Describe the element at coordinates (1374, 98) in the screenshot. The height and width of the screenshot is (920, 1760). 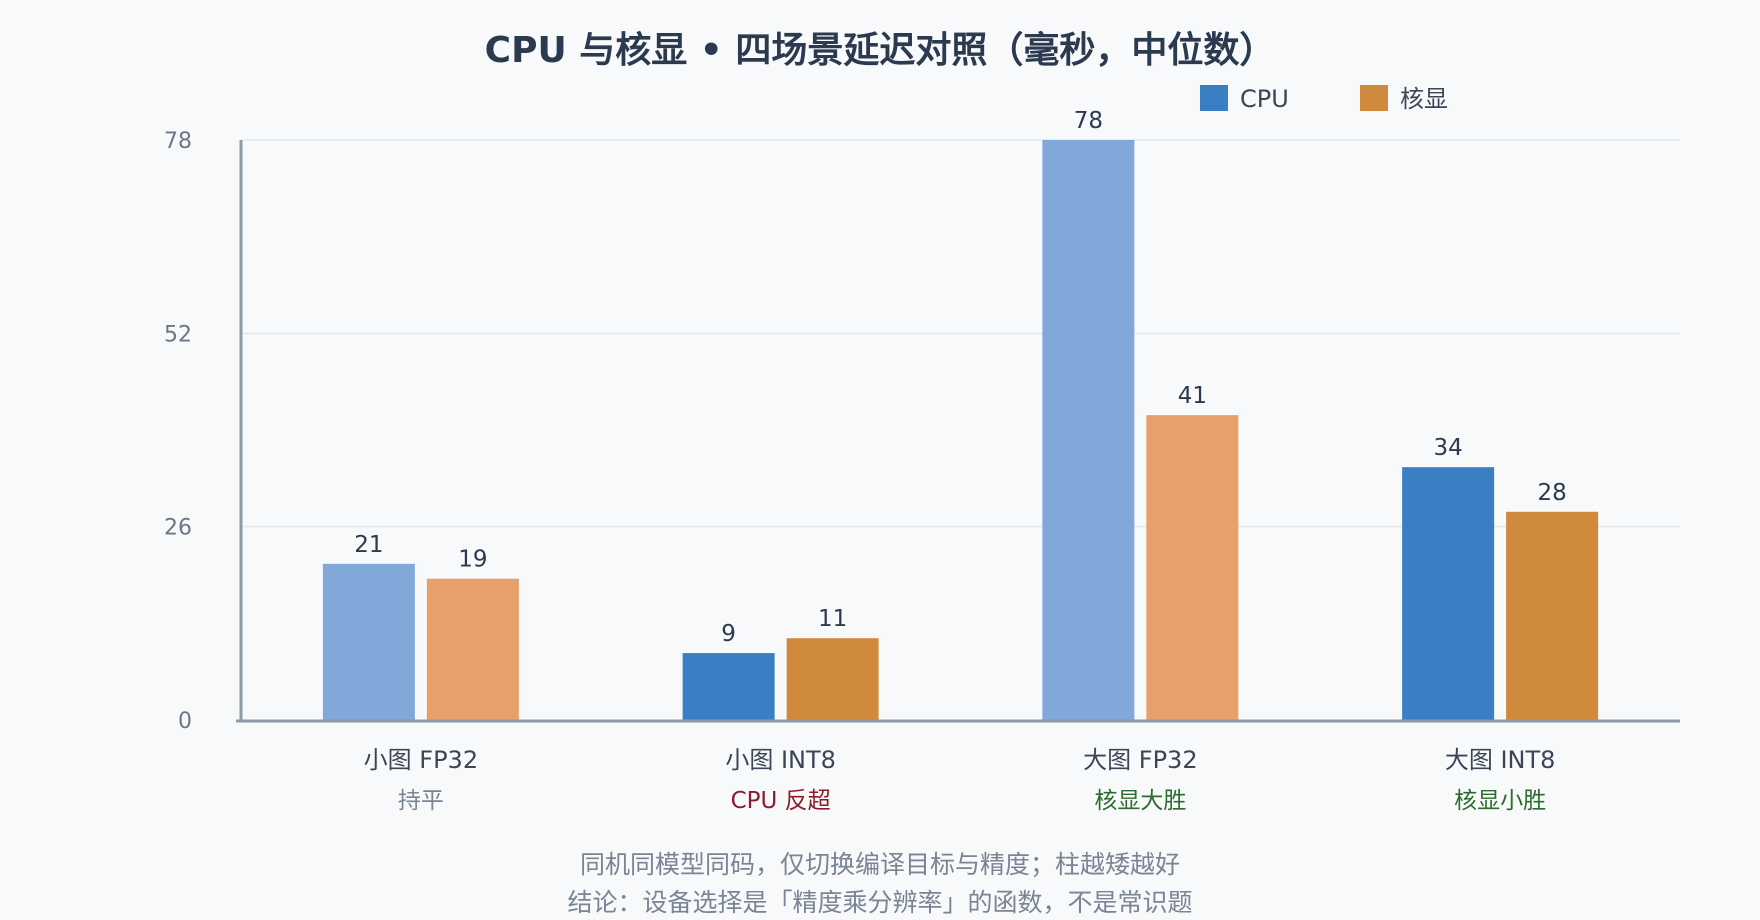
I see `legend-swatch-igpu` at that location.